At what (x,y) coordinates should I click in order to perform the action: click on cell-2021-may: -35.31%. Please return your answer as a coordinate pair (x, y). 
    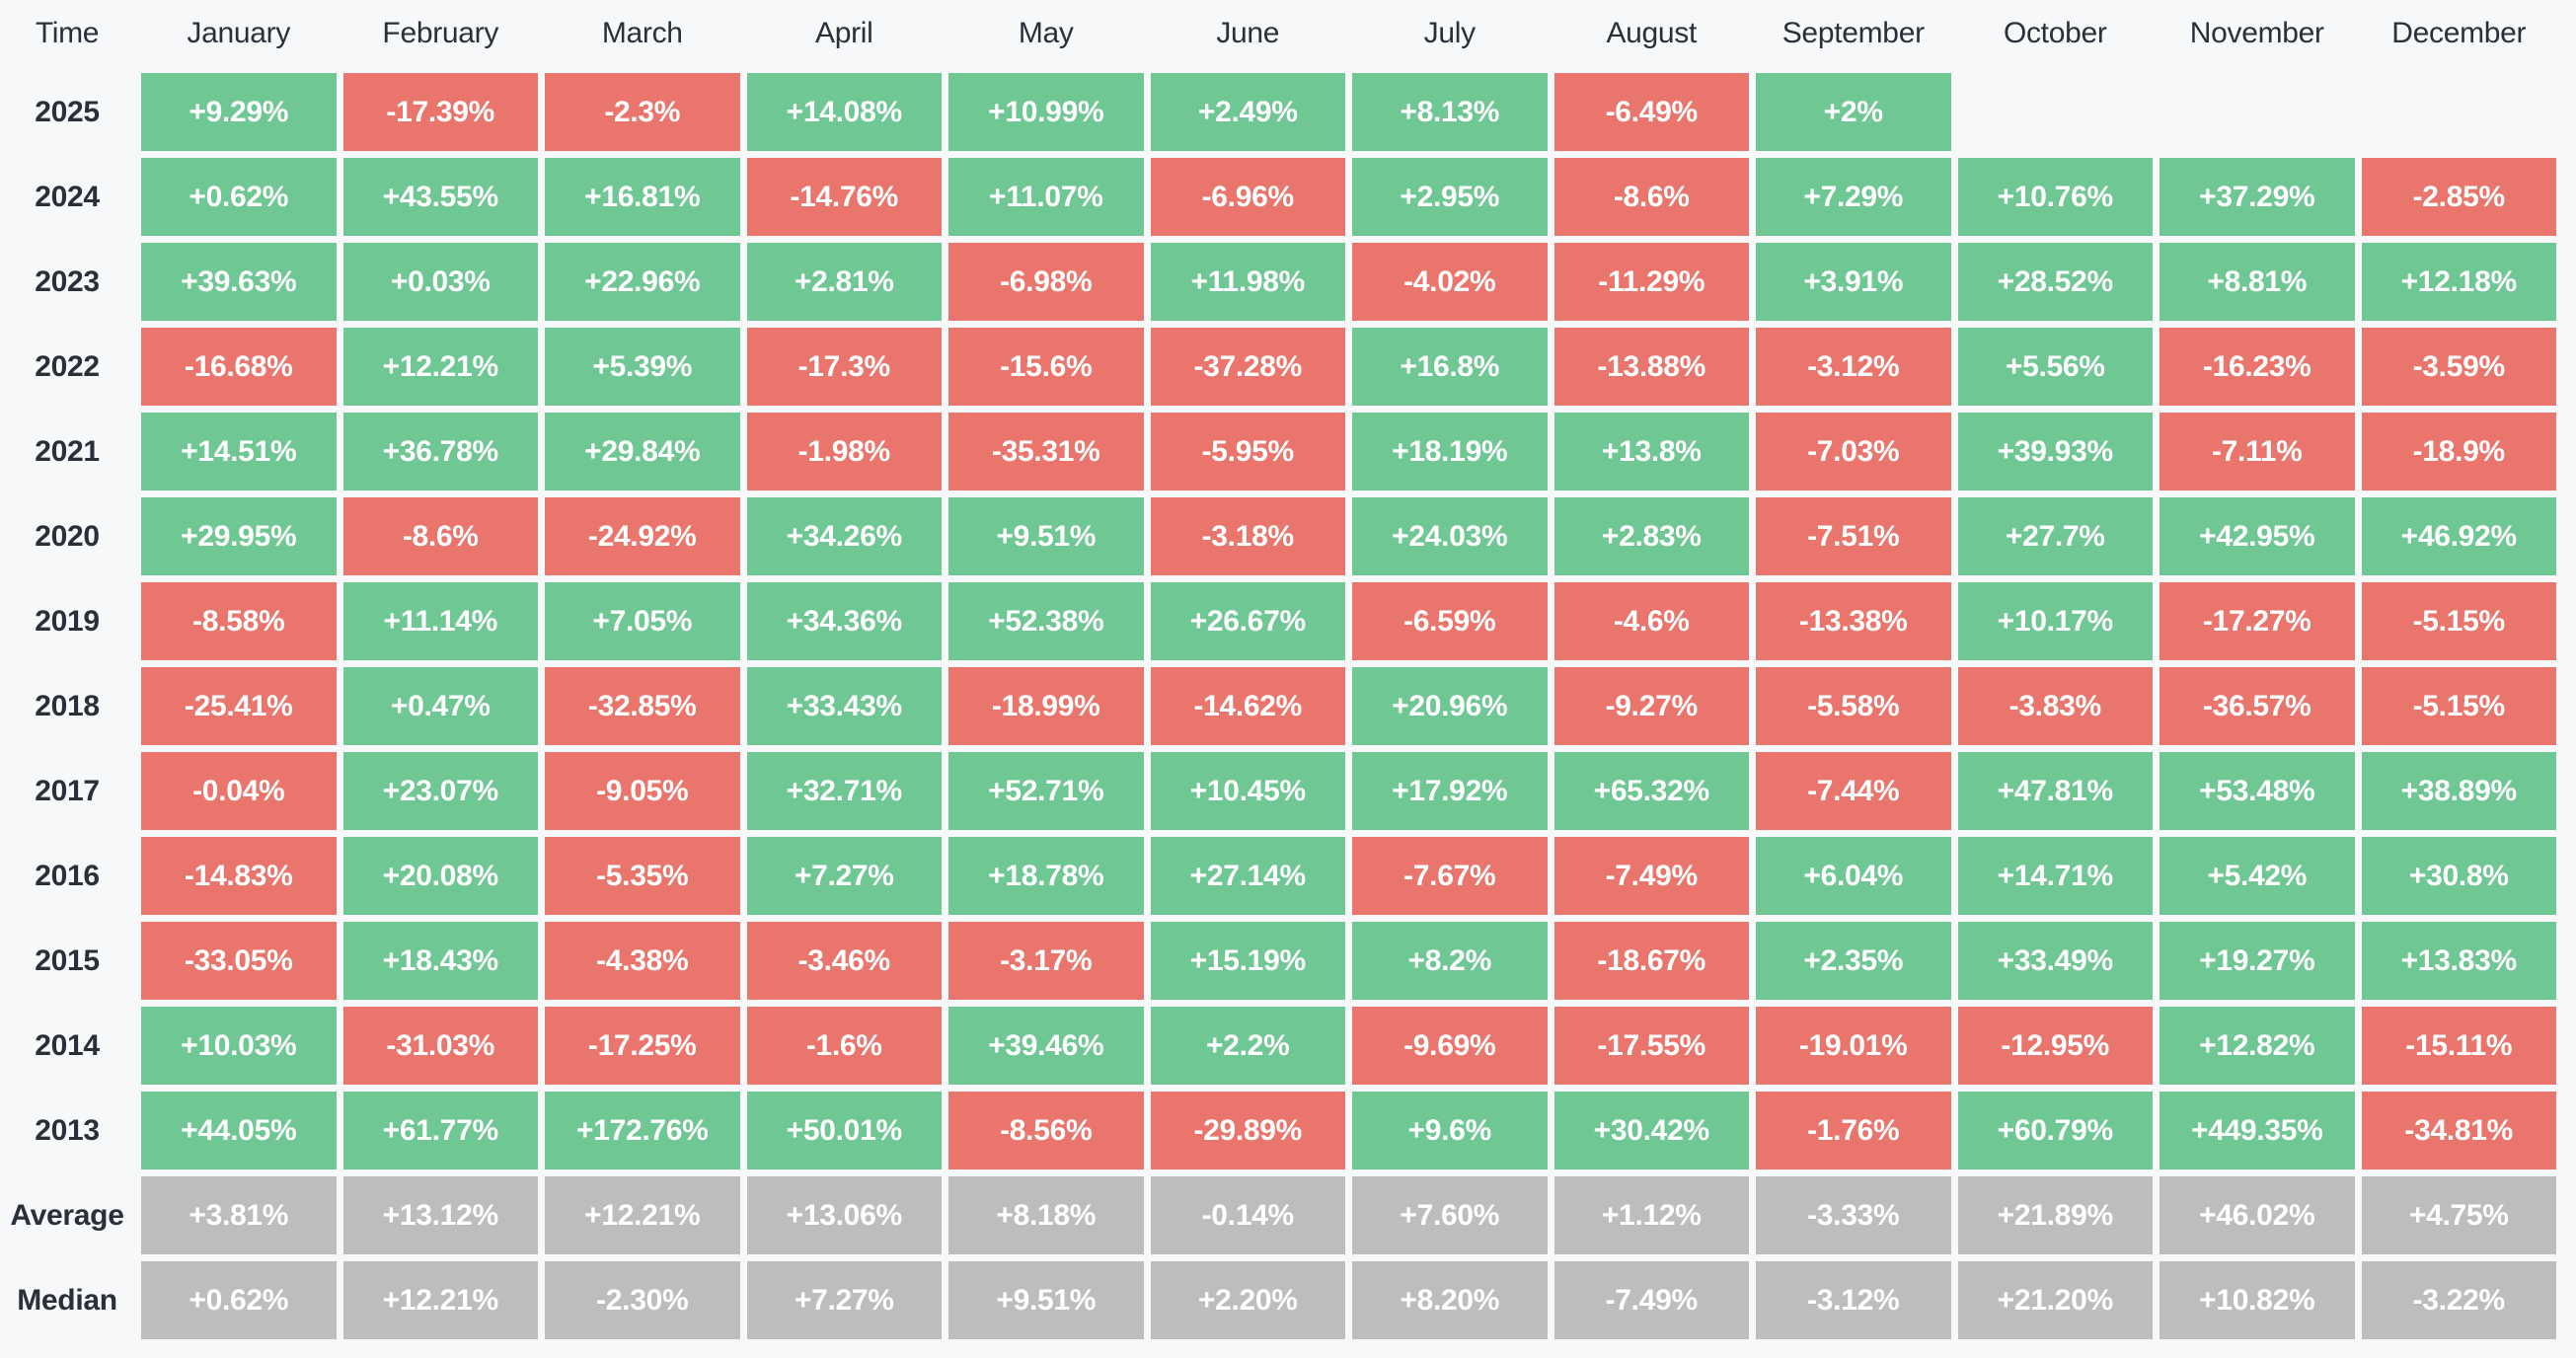
    Looking at the image, I should click on (1046, 451).